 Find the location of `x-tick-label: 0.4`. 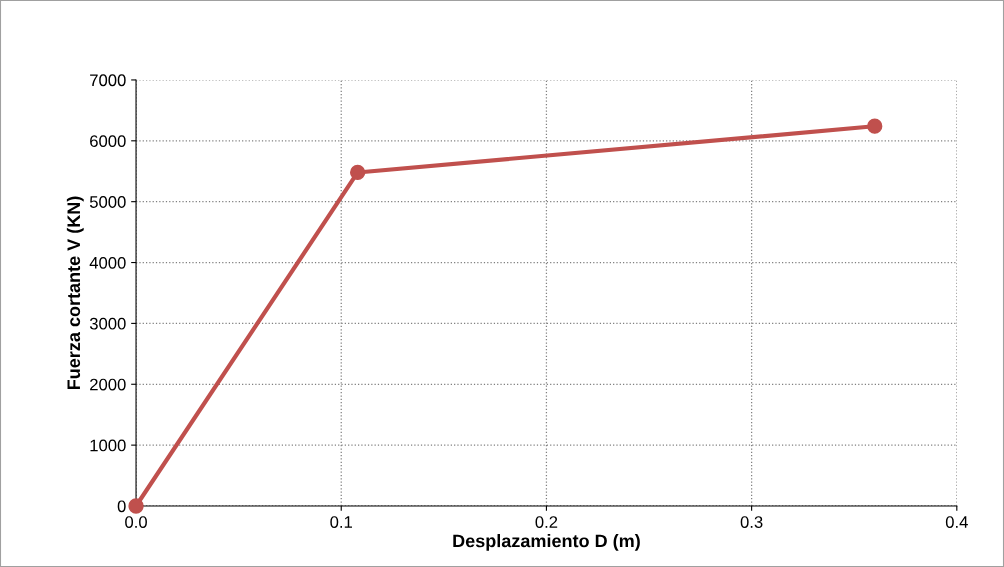

x-tick-label: 0.4 is located at coordinates (956, 522).